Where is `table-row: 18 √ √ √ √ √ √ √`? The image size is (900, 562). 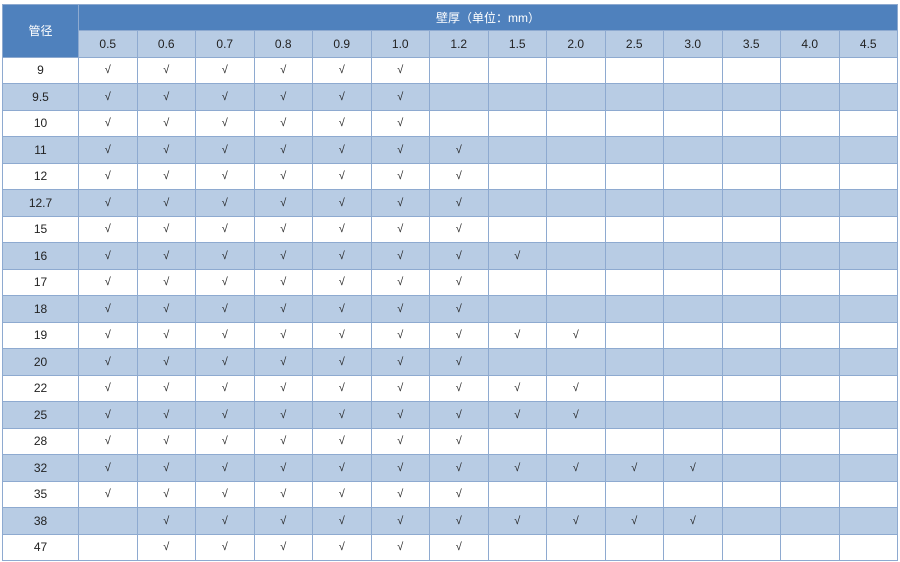
table-row: 18 √ √ √ √ √ √ √ is located at coordinates (450, 309).